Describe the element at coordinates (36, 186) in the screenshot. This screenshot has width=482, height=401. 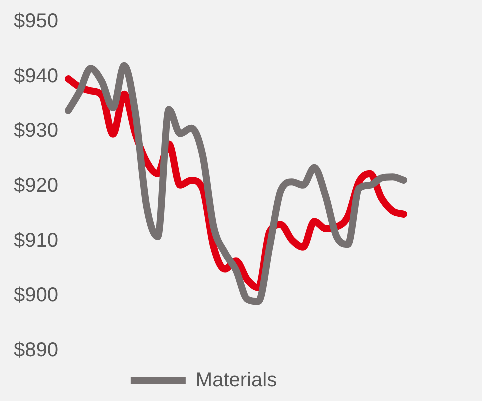
I see `y-tick-label: $920` at that location.